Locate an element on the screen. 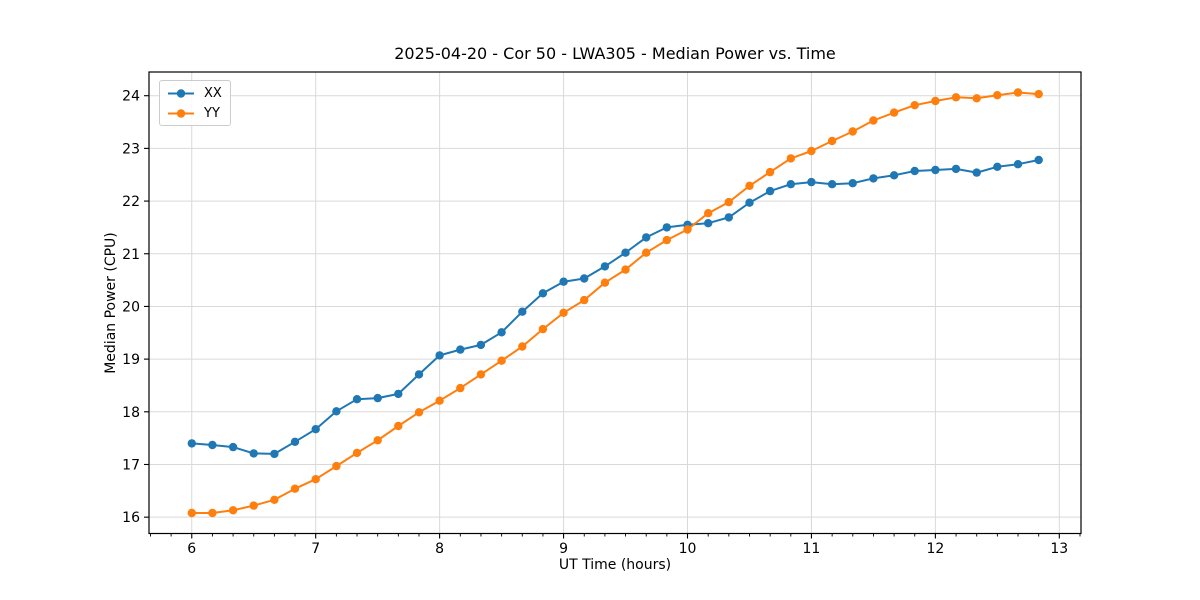 The width and height of the screenshot is (1200, 600). svg-text: 9 is located at coordinates (563, 549).